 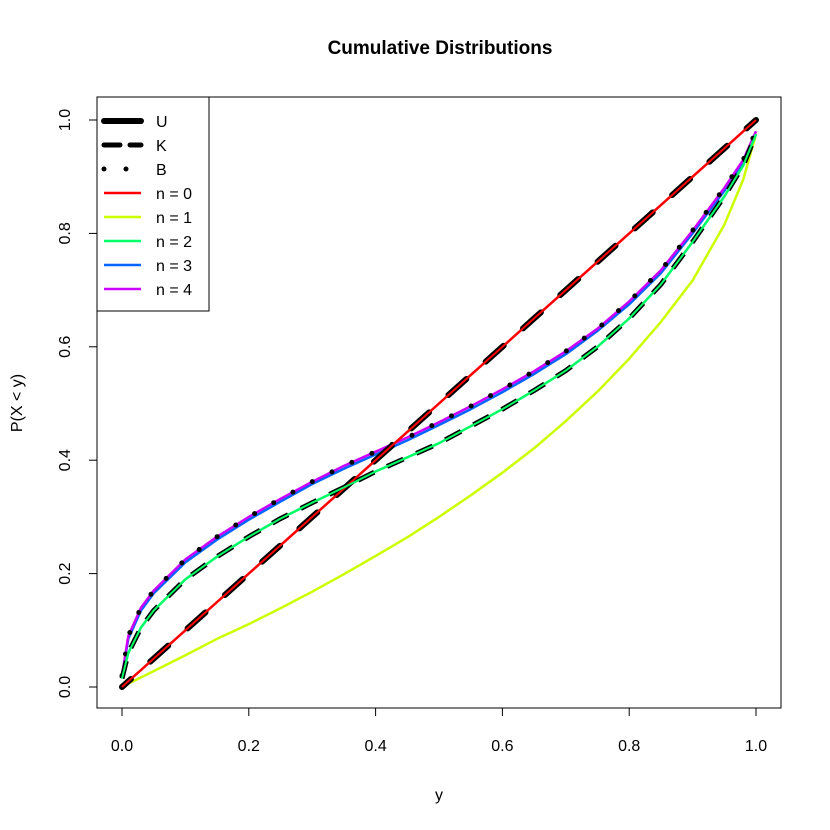 I want to click on x-tick-label: 0.4, so click(x=375, y=746).